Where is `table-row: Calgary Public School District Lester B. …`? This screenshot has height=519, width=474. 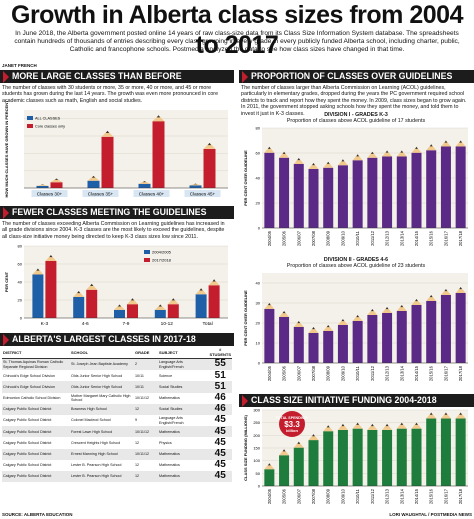 table-row: Calgary Public School District Lester B. … is located at coordinates (117, 465).